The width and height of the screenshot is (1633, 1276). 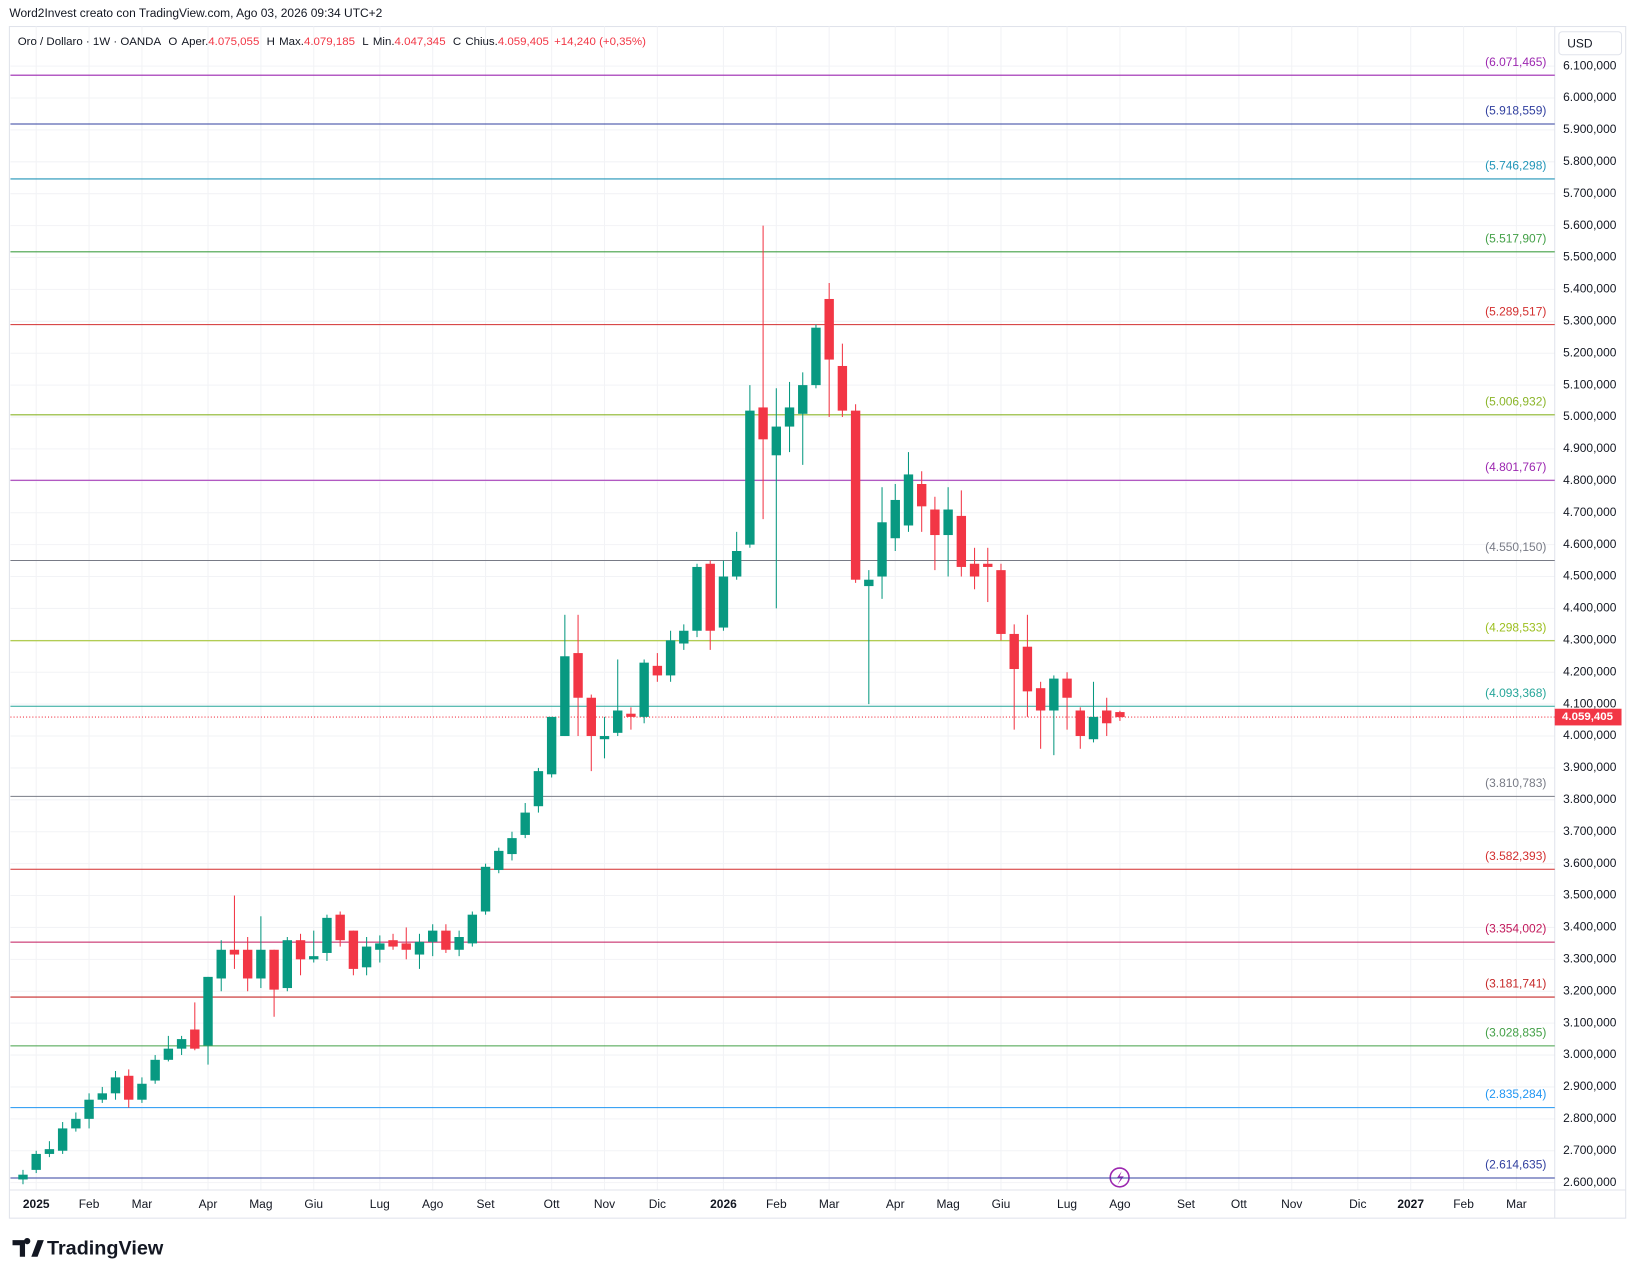 What do you see at coordinates (1515, 1032) in the screenshot?
I see `level-label: (3.028,835)` at bounding box center [1515, 1032].